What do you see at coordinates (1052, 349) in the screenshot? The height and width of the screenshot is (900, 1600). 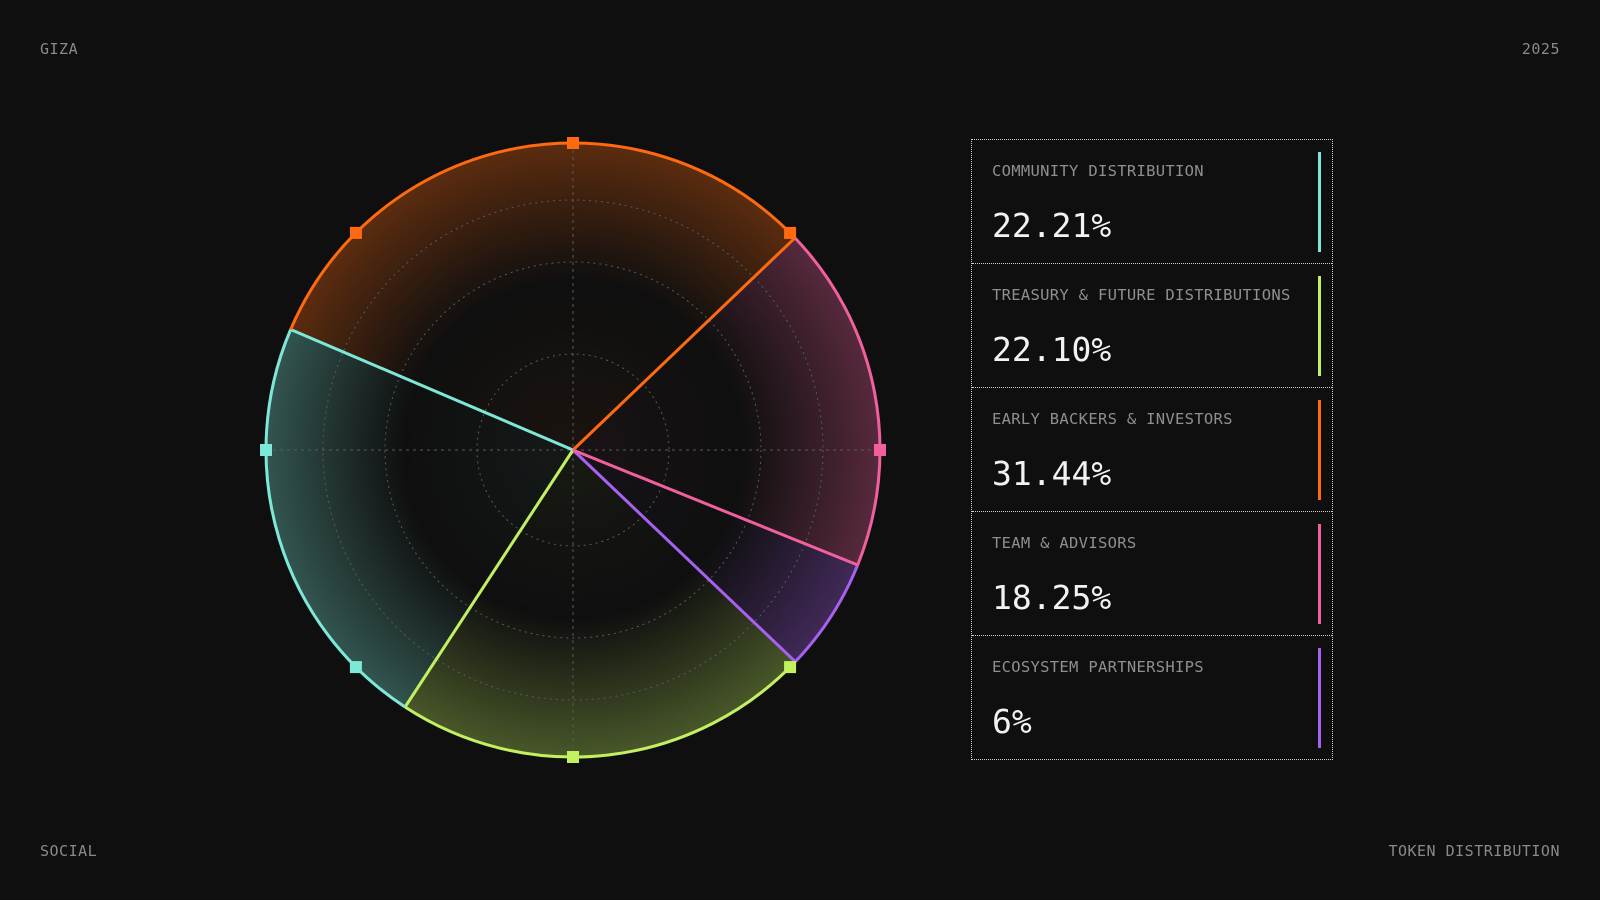 I see `legend-value: 22.10%` at bounding box center [1052, 349].